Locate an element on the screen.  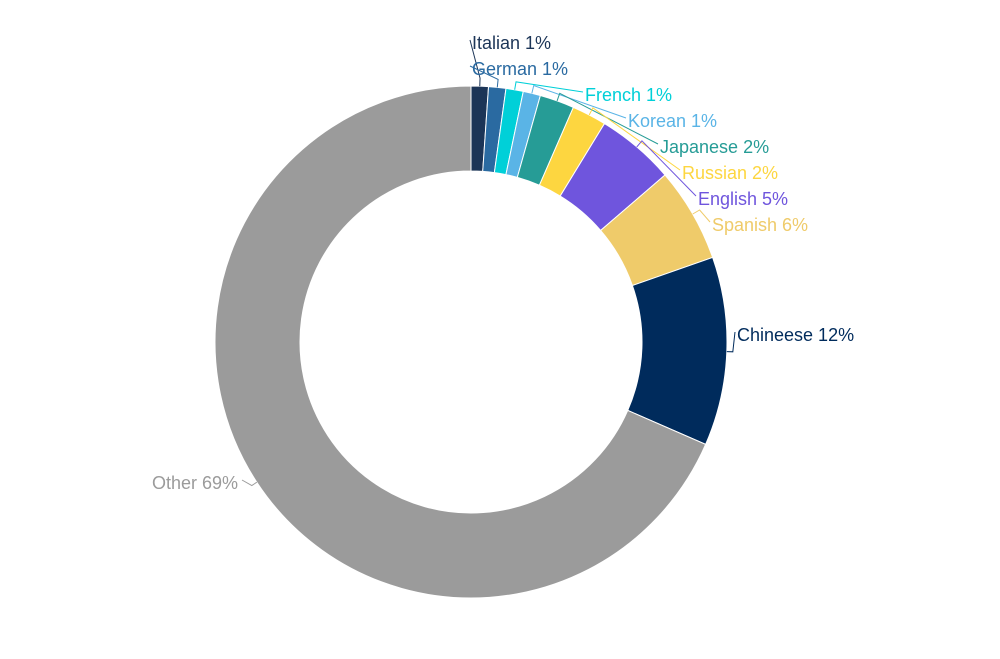
leader-line-russian is located at coordinates (634, 139).